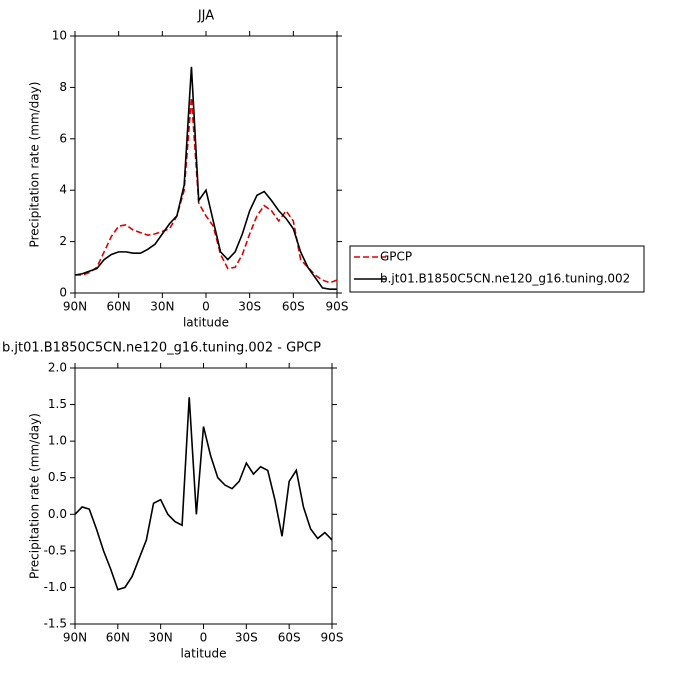 The width and height of the screenshot is (673, 673). What do you see at coordinates (396, 257) in the screenshot?
I see `legend-label: GPCP` at bounding box center [396, 257].